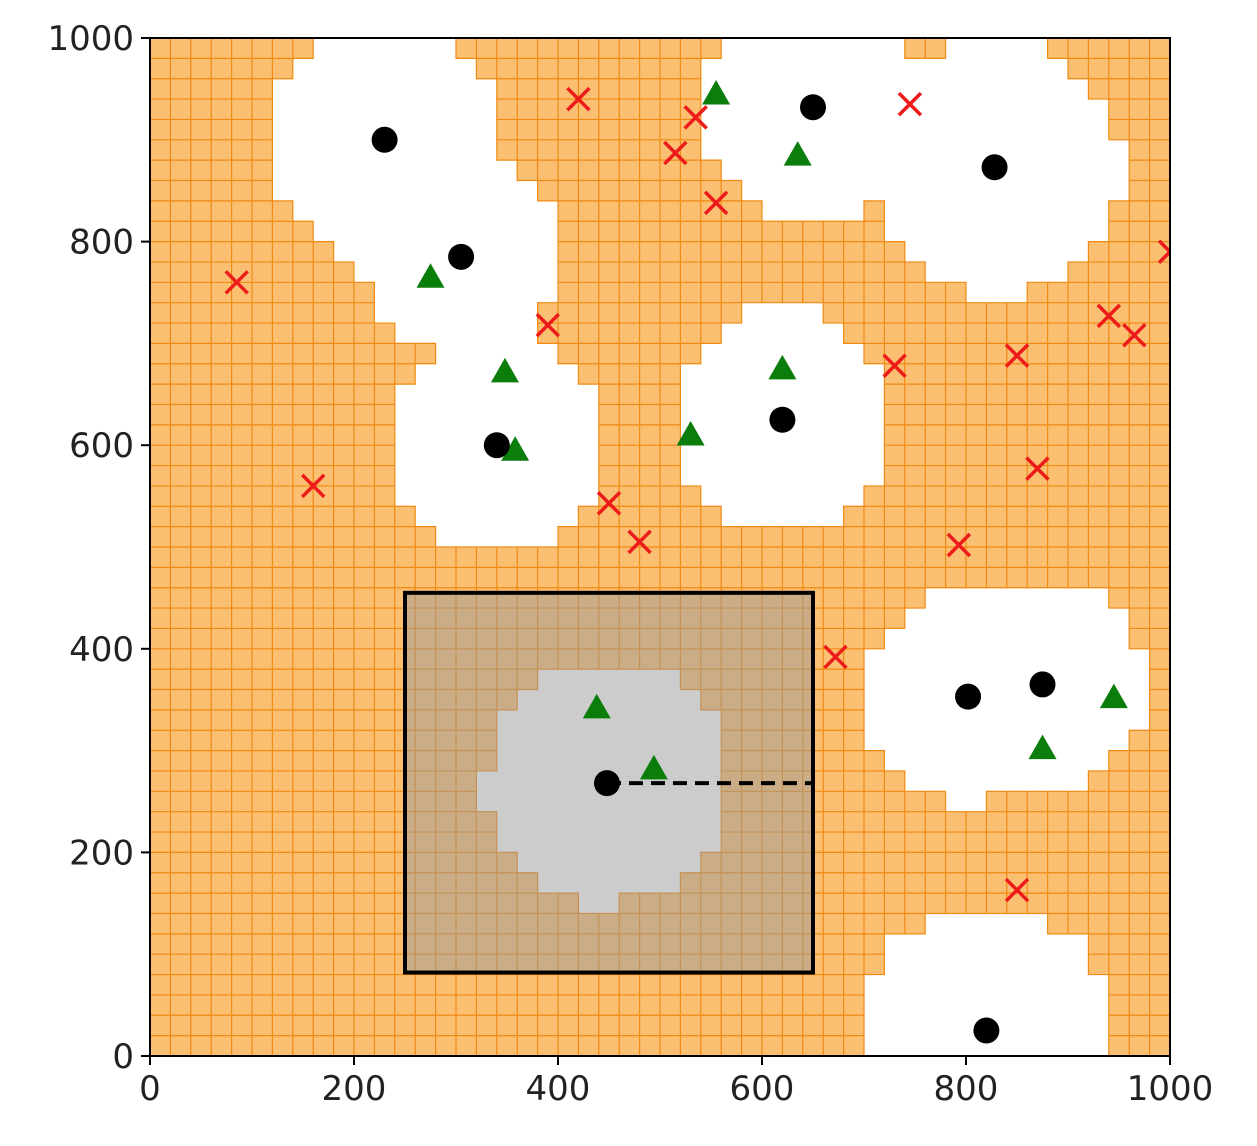  I want to click on y-tick-label: 800, so click(101, 243).